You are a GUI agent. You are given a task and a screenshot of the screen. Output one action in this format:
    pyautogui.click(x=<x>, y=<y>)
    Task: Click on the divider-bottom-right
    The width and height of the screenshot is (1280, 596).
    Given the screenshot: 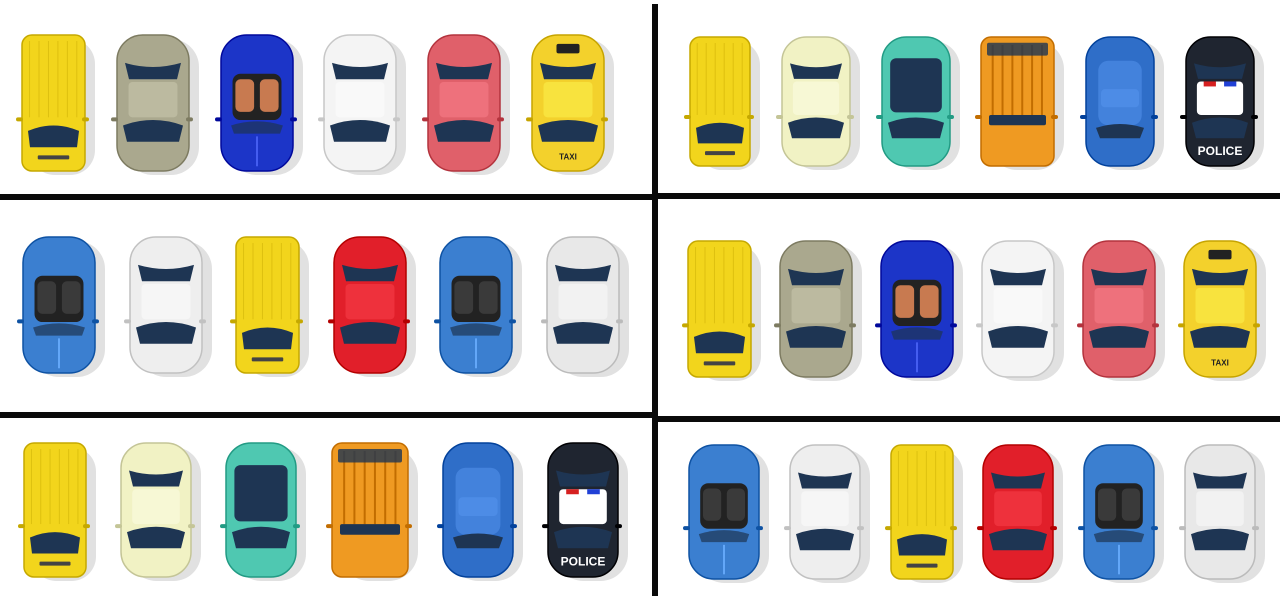 What is the action you would take?
    pyautogui.click(x=969, y=419)
    